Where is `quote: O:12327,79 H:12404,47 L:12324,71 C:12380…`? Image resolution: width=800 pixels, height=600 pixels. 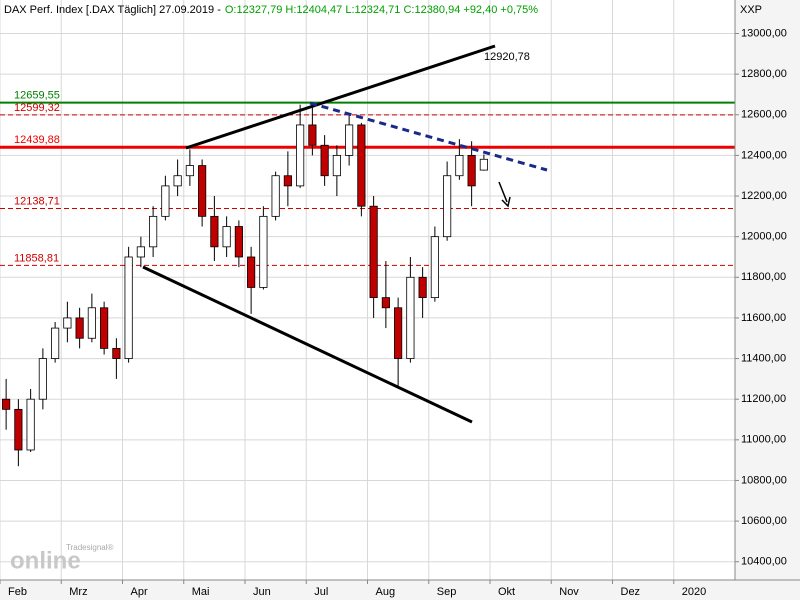 quote: O:12327,79 H:12404,47 L:12324,71 C:12380… is located at coordinates (381, 10).